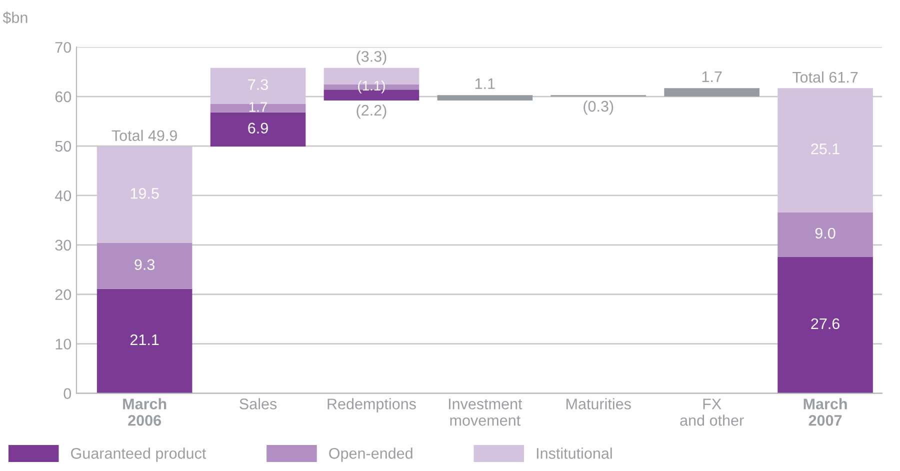 The width and height of the screenshot is (900, 471). Describe the element at coordinates (574, 453) in the screenshot. I see `legend-label: Institutional` at that location.